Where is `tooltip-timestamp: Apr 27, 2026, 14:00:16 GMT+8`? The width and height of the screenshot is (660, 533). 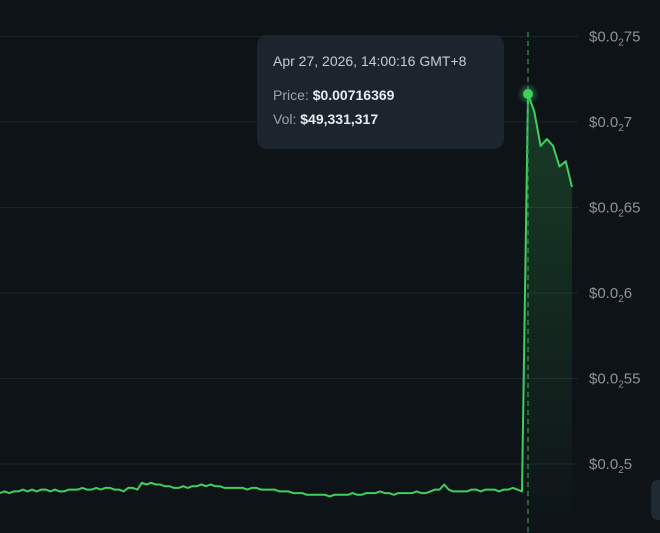 tooltip-timestamp: Apr 27, 2026, 14:00:16 GMT+8 is located at coordinates (370, 61).